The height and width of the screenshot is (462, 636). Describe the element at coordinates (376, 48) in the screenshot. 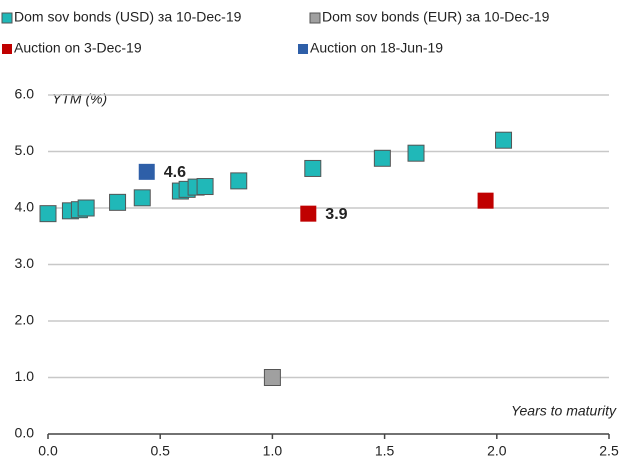

I see `legend-label: Auction on 18-Jun-19` at that location.